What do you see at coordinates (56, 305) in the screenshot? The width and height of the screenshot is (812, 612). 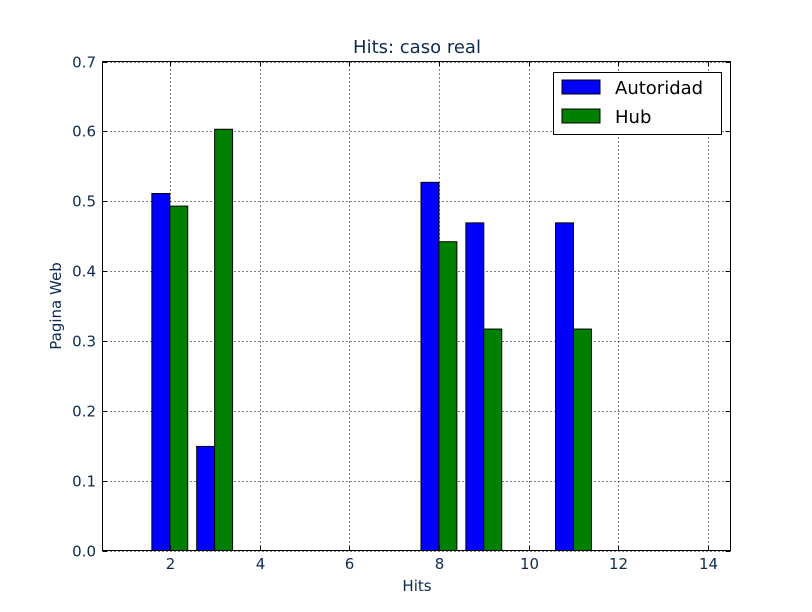 I see `y-axis-title: Pagina Web` at bounding box center [56, 305].